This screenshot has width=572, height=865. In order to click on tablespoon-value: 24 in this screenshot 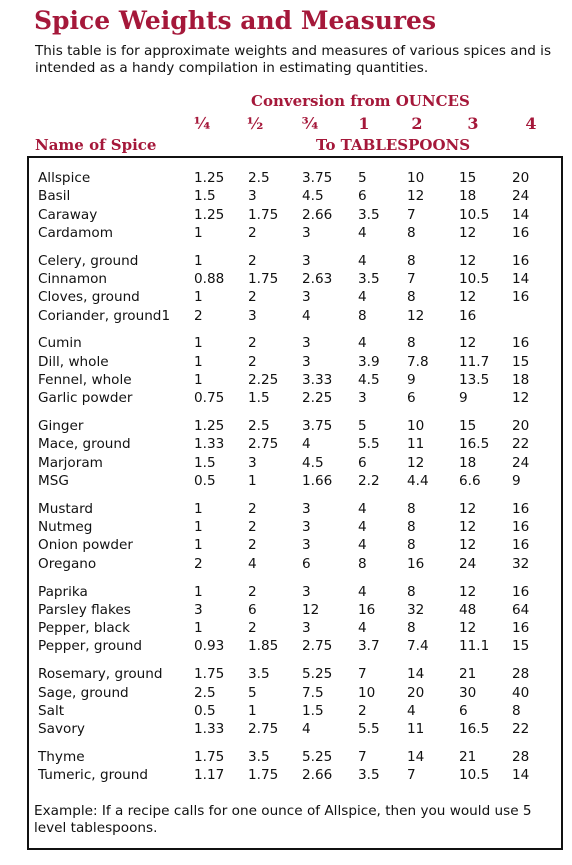, I will do `click(521, 196)`.